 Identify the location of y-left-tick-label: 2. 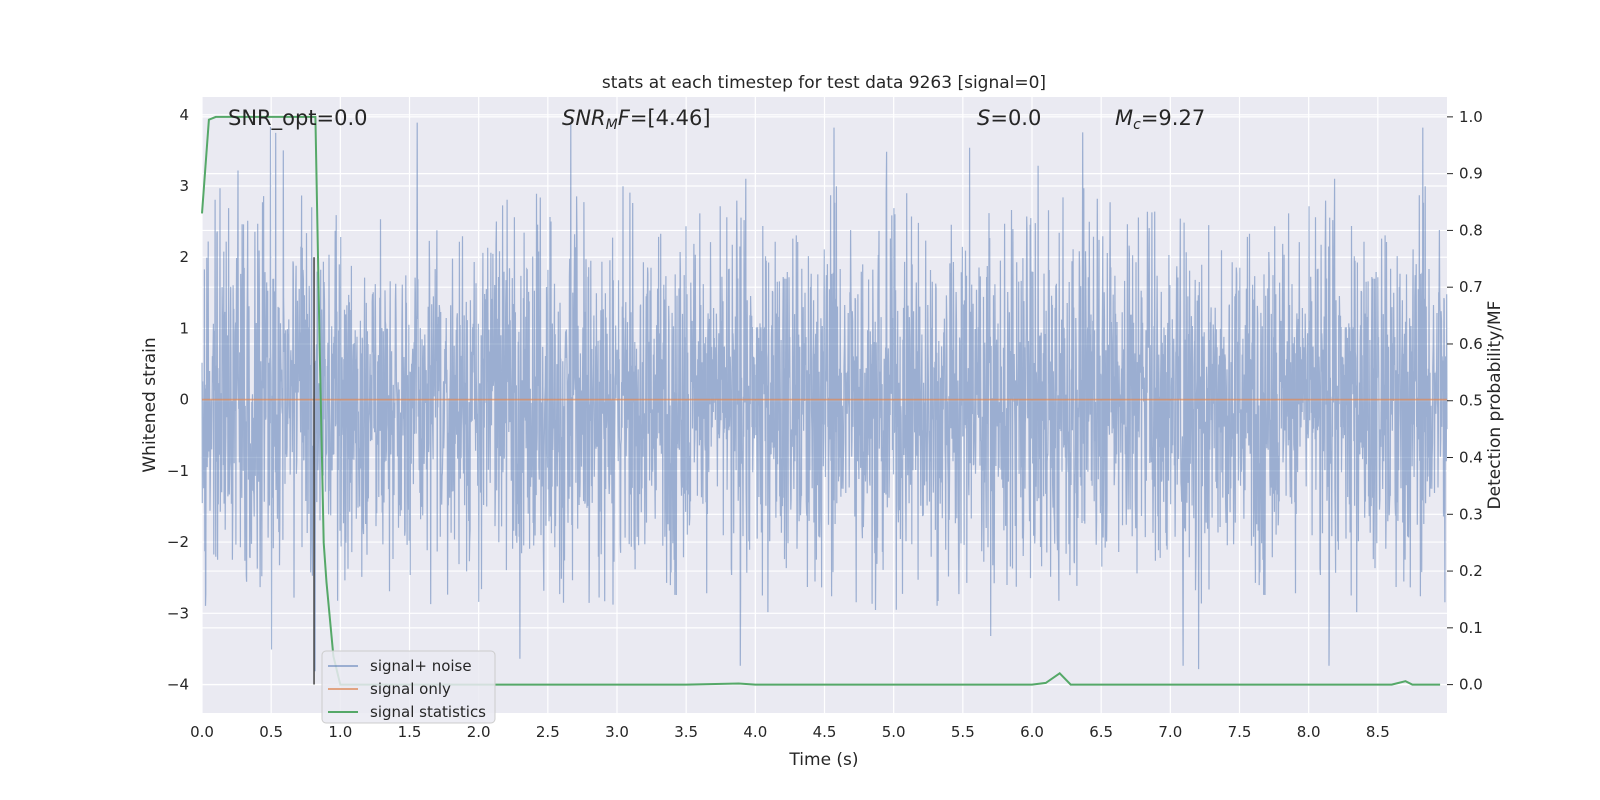
(184, 257).